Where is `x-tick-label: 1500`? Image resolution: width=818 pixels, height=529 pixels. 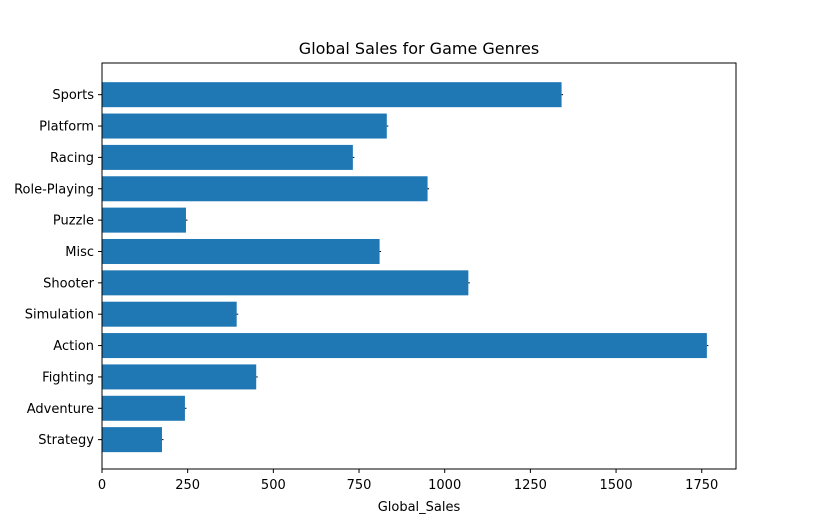
x-tick-label: 1500 is located at coordinates (616, 485).